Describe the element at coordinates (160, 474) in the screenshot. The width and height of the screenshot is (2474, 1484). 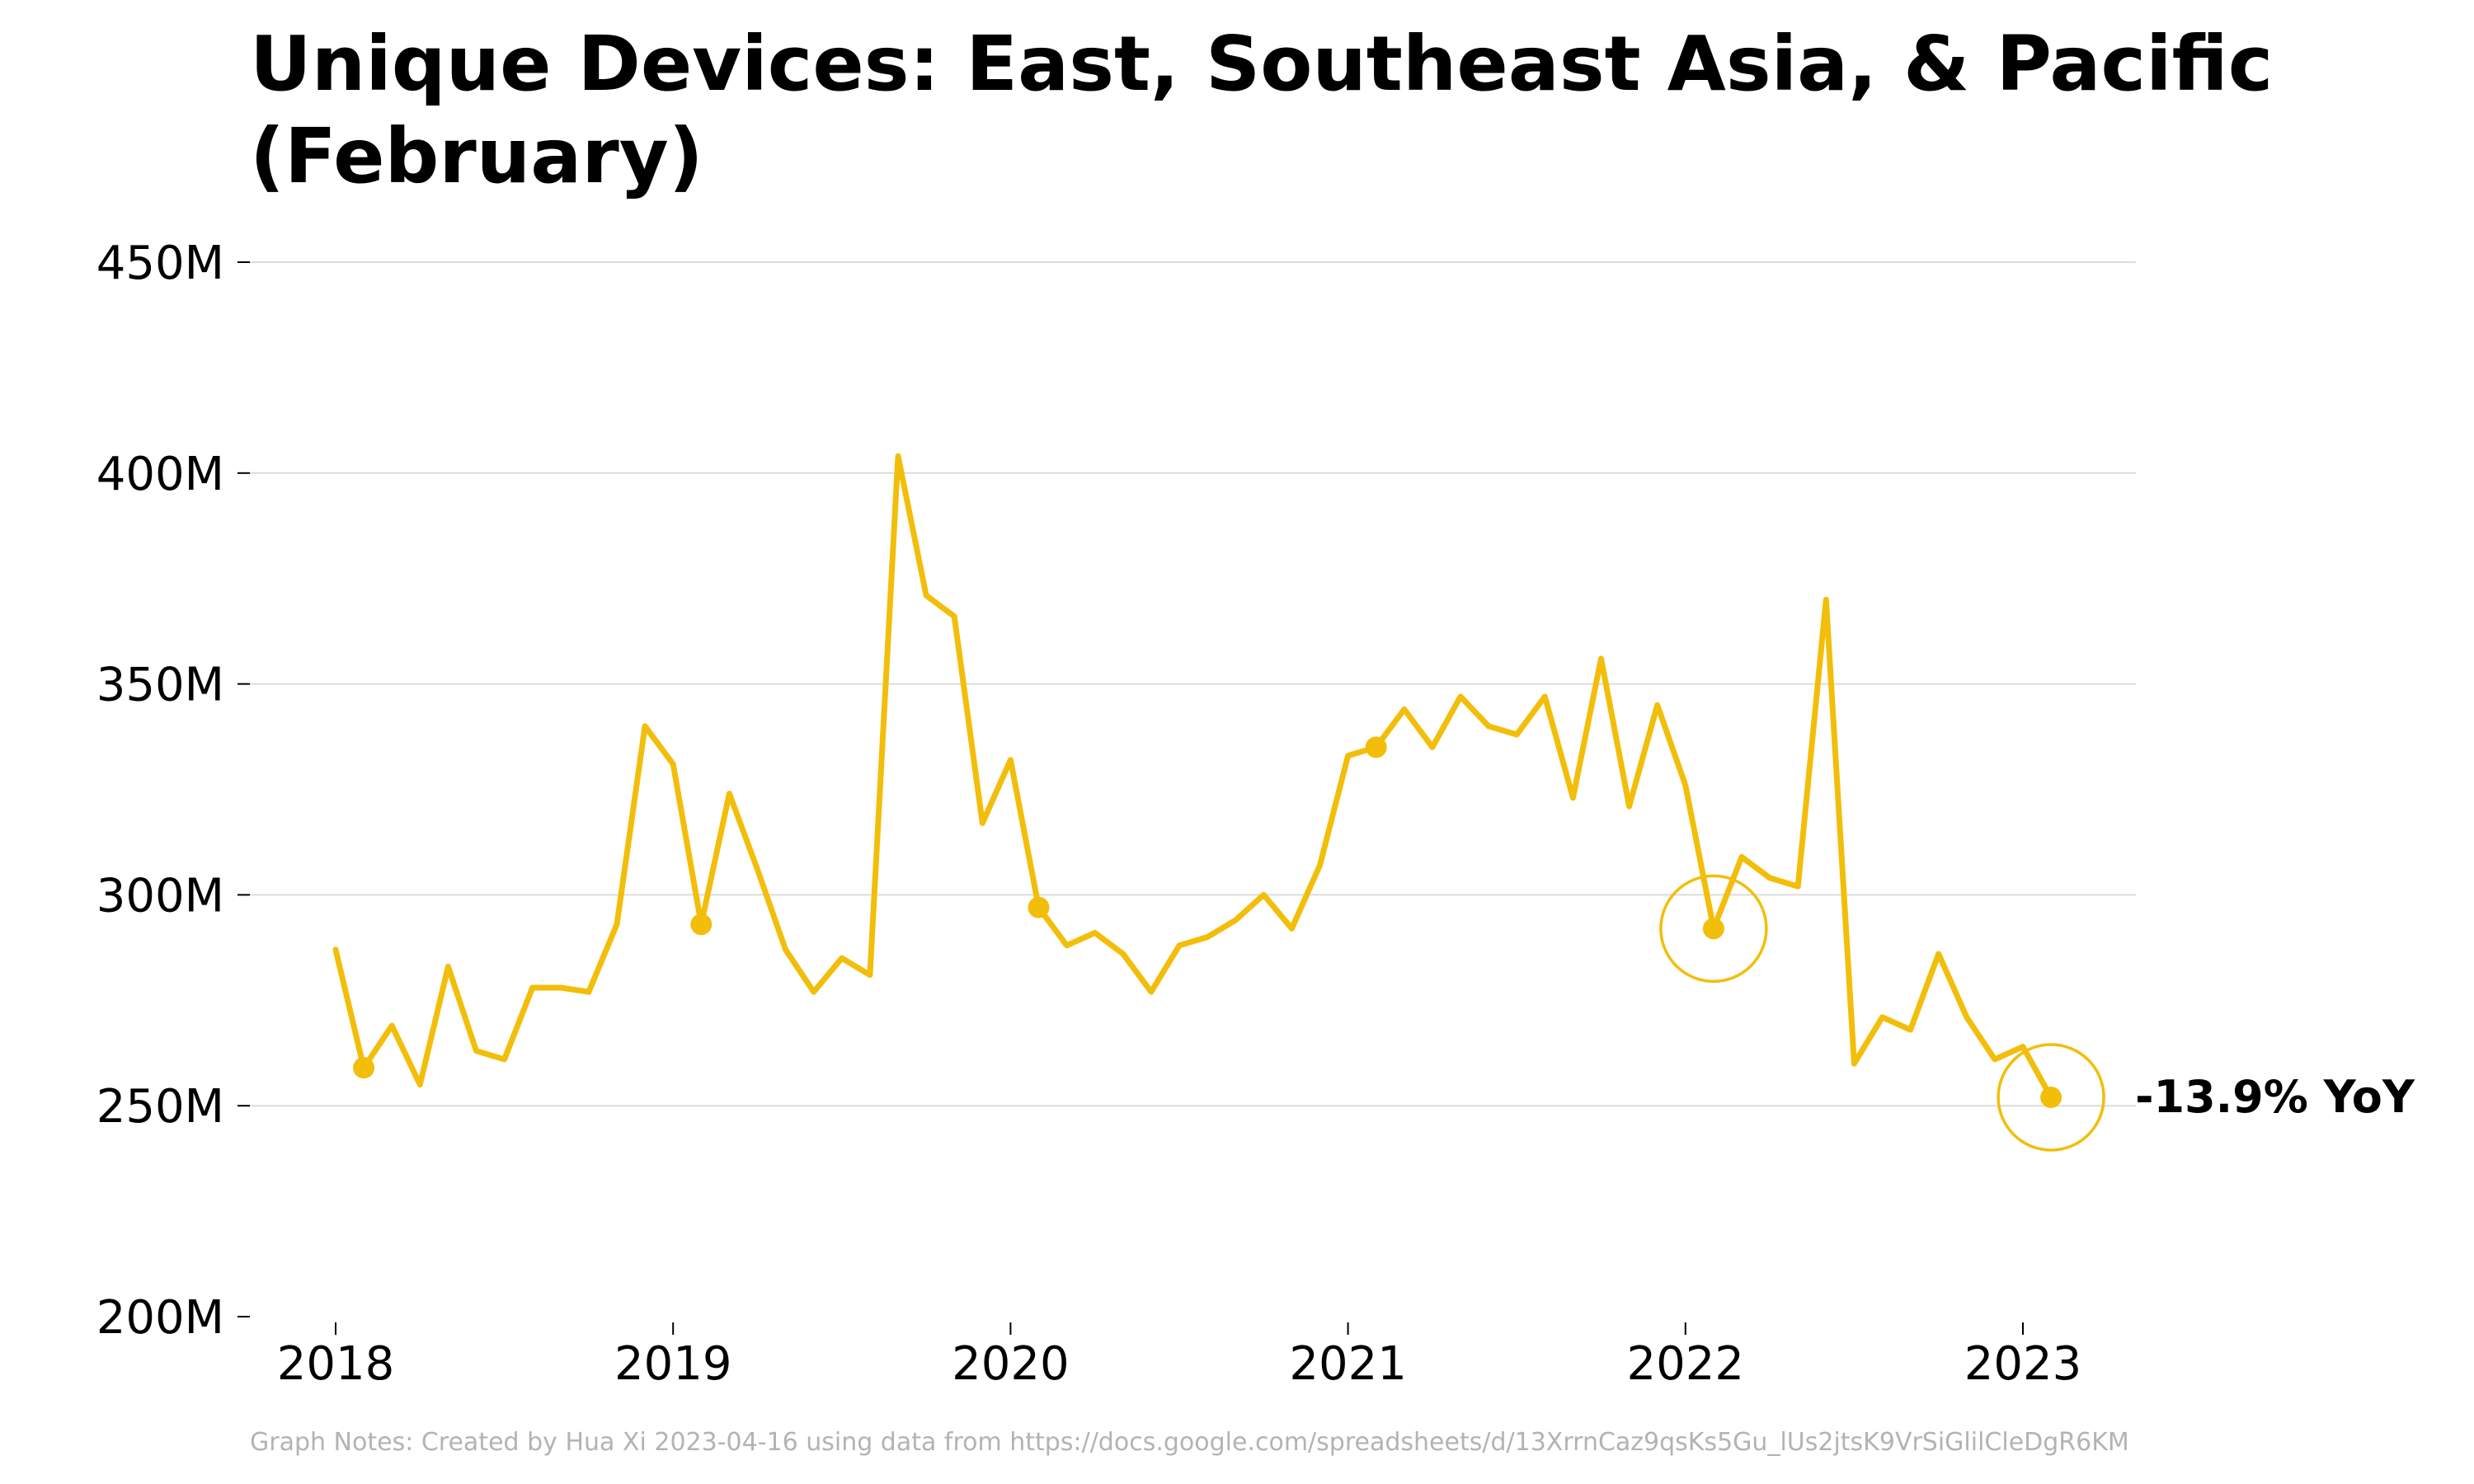
I see `y-tick-label: 400M` at that location.